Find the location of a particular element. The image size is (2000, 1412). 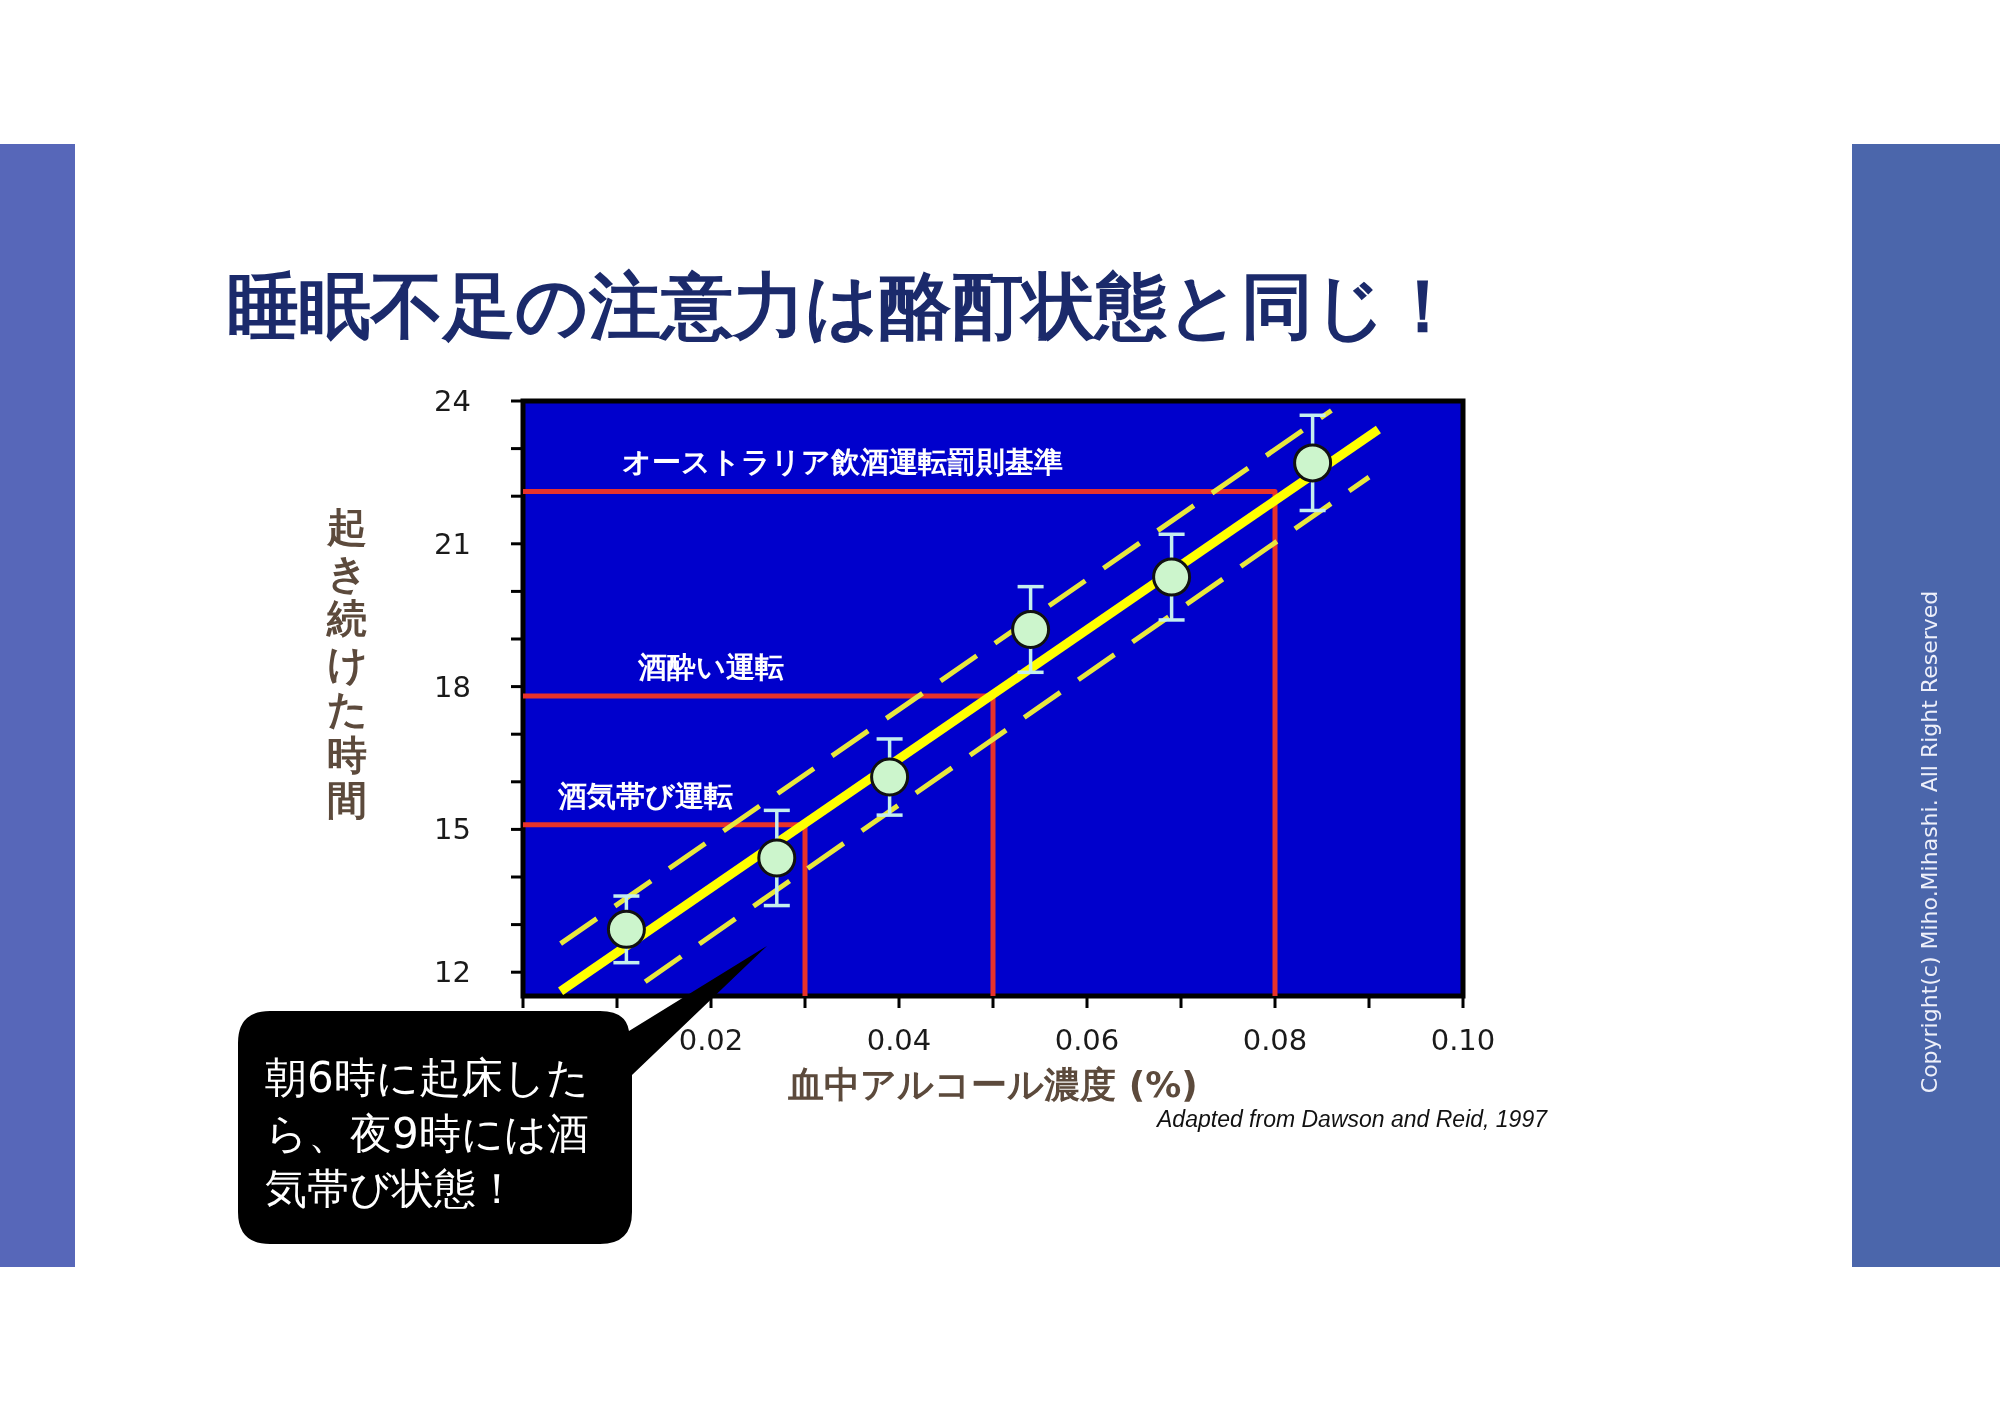

y-tick-label: 12 is located at coordinates (452, 972).